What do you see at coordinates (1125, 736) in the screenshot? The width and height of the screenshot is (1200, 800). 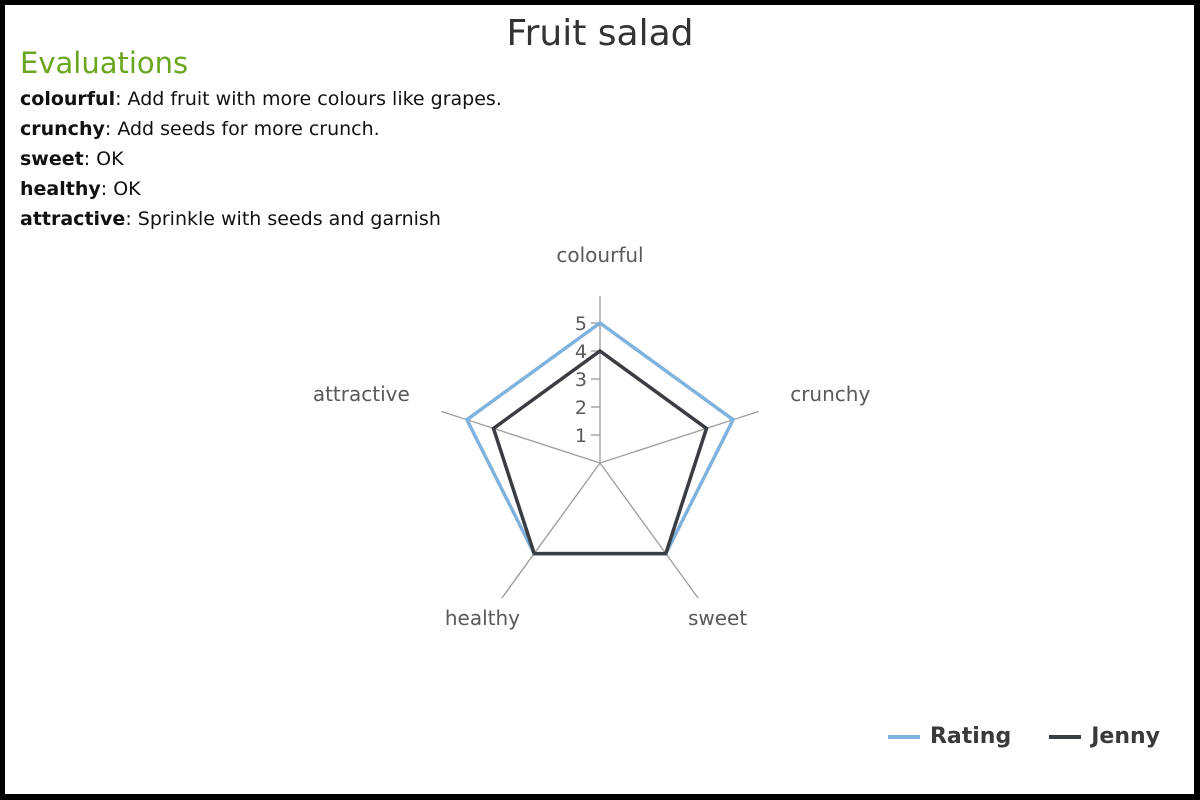 I see `legend-label-jenny: Jenny` at bounding box center [1125, 736].